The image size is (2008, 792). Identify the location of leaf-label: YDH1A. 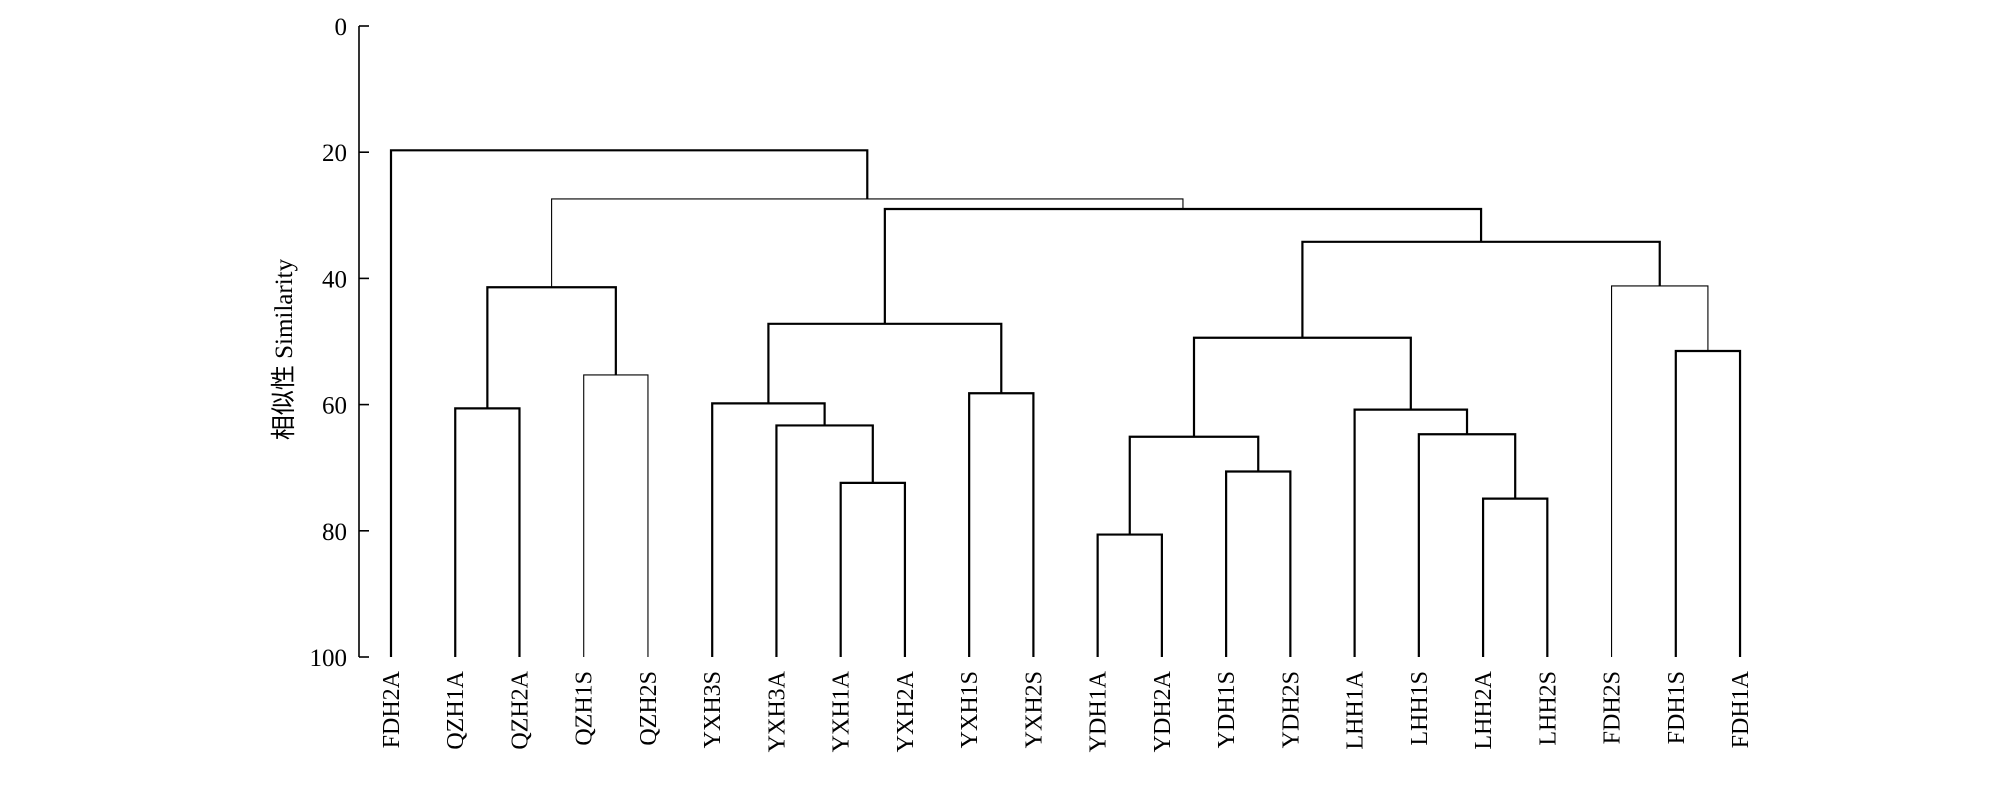
(1099, 711).